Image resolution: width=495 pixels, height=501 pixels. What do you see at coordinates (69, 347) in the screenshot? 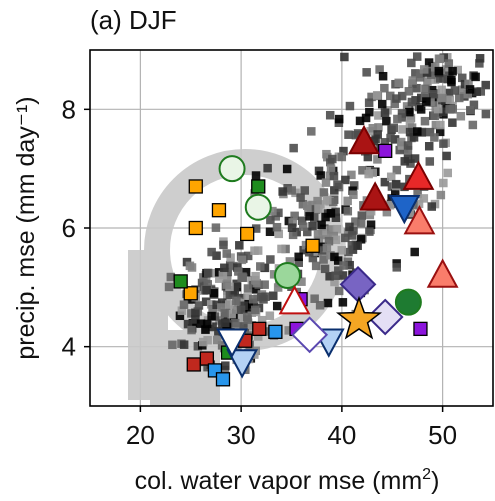
I see `y-tick-label: 4` at bounding box center [69, 347].